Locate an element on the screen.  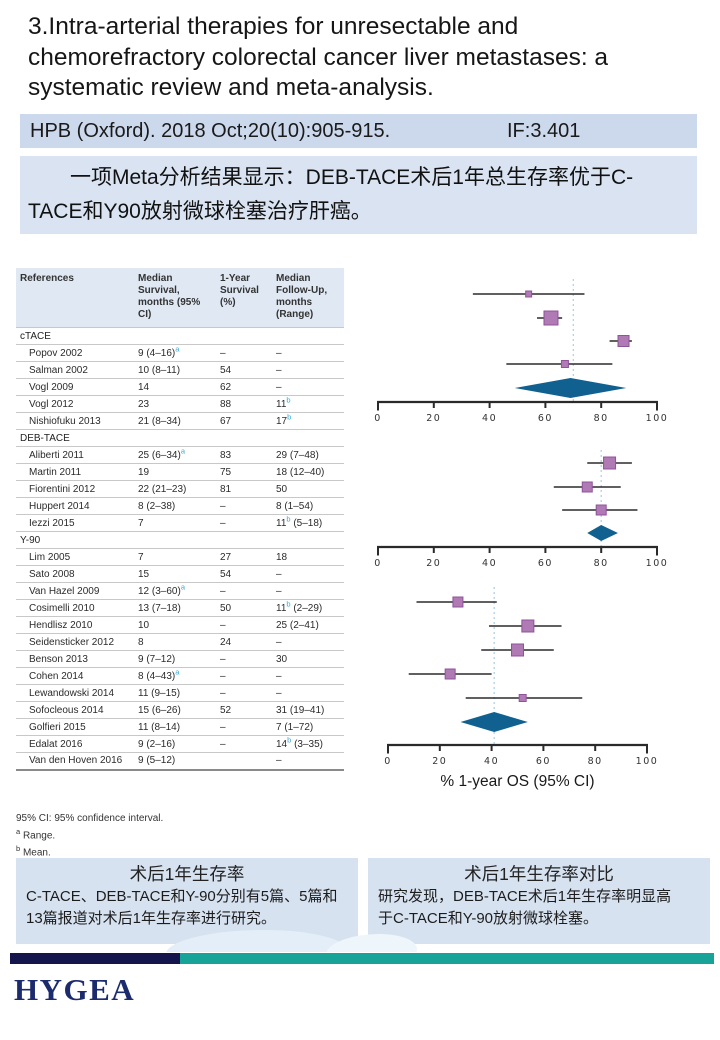
forest-plot-ctace: 0 20 40 60 80 100 is located at coordinates (520, 351).